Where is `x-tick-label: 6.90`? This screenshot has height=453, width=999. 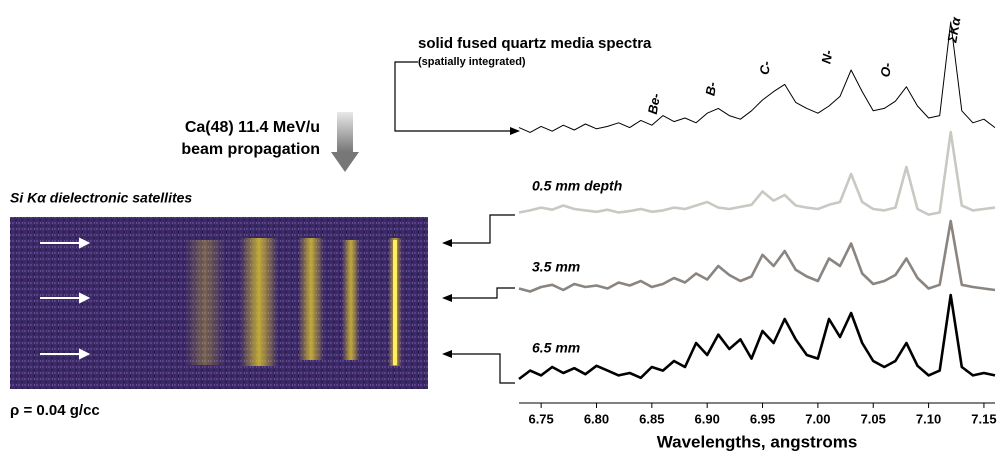 x-tick-label: 6.90 is located at coordinates (707, 418).